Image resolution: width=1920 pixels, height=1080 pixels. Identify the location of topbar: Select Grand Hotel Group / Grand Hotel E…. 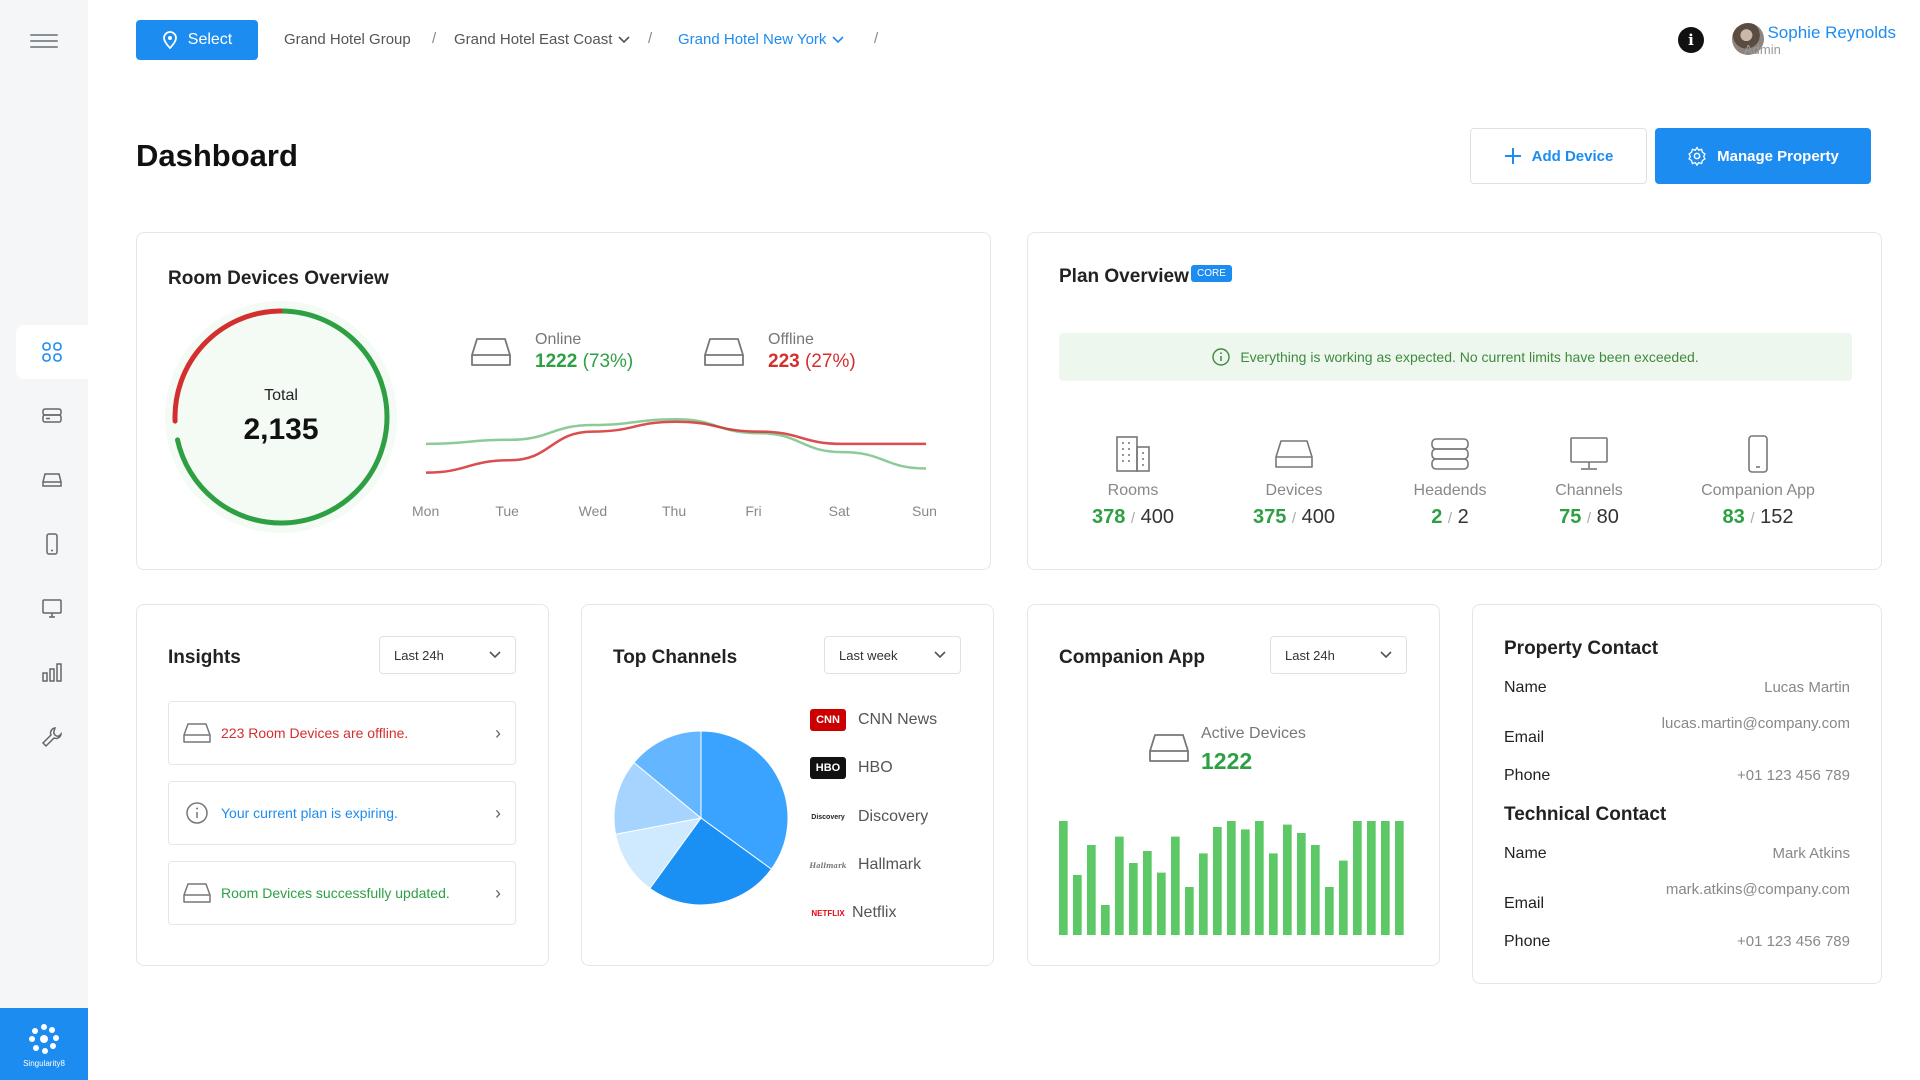
(1028, 40).